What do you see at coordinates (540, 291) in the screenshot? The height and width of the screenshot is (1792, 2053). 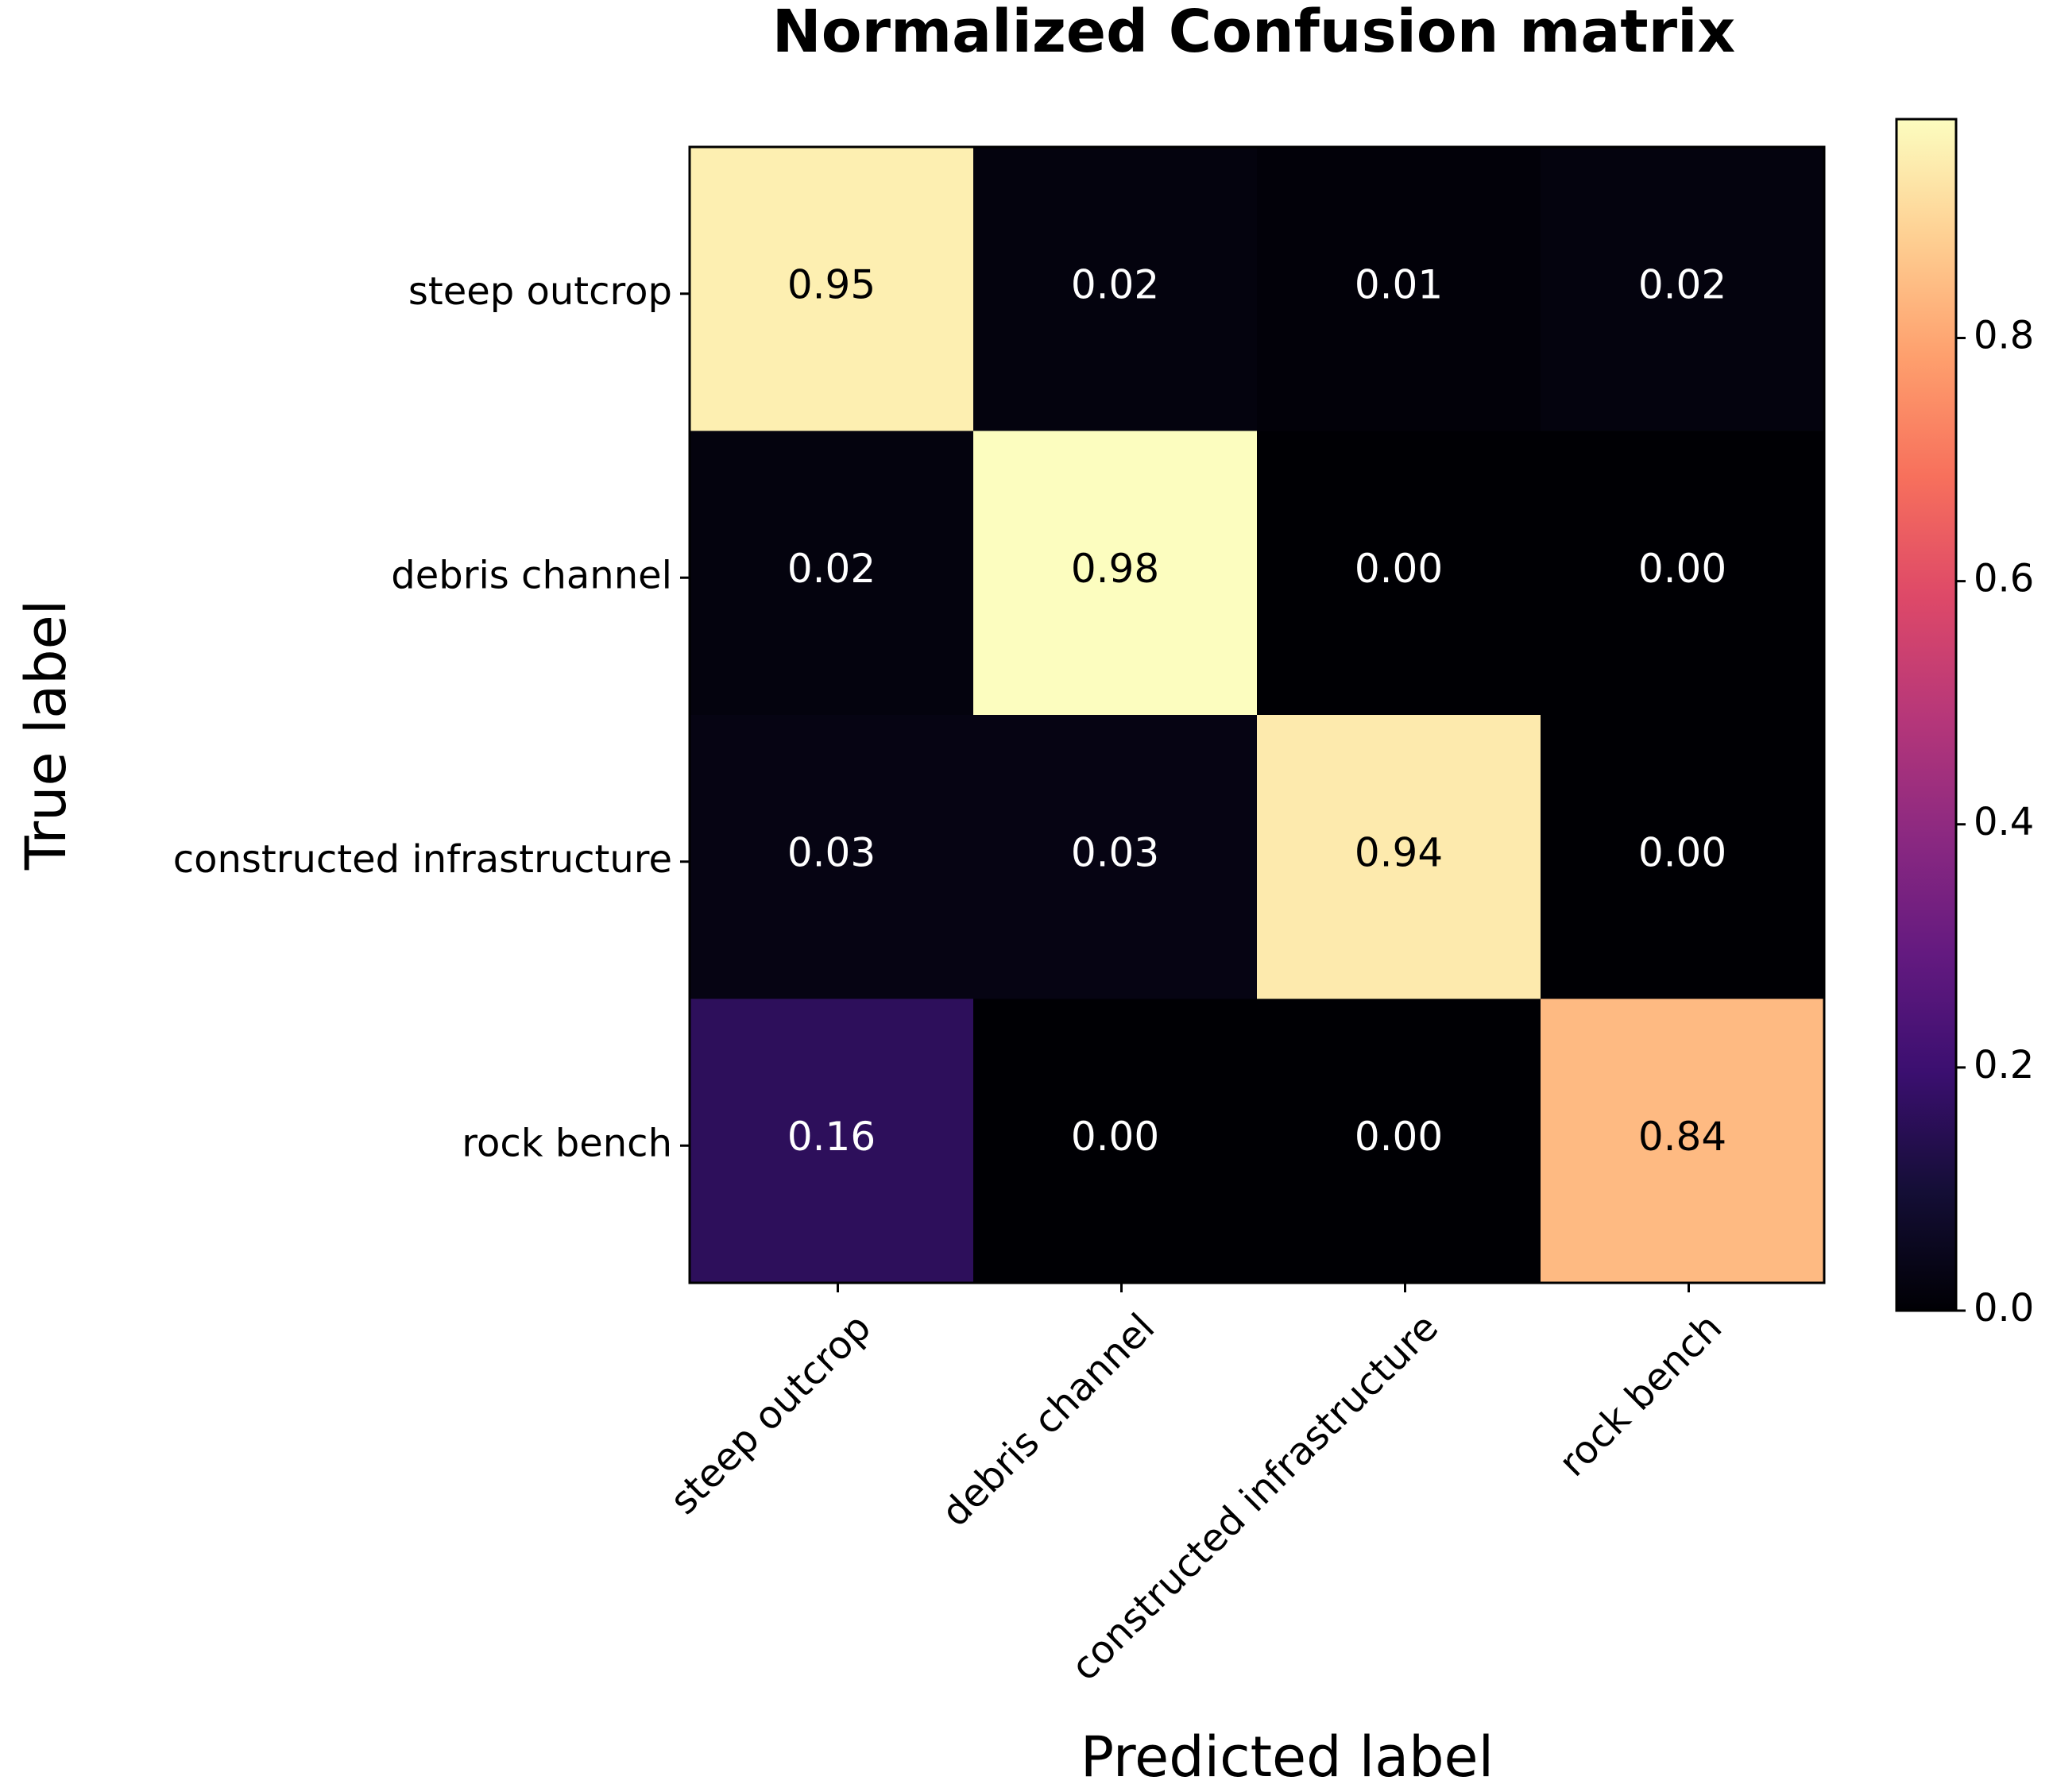 I see `y-tick-label: steep outcrop` at bounding box center [540, 291].